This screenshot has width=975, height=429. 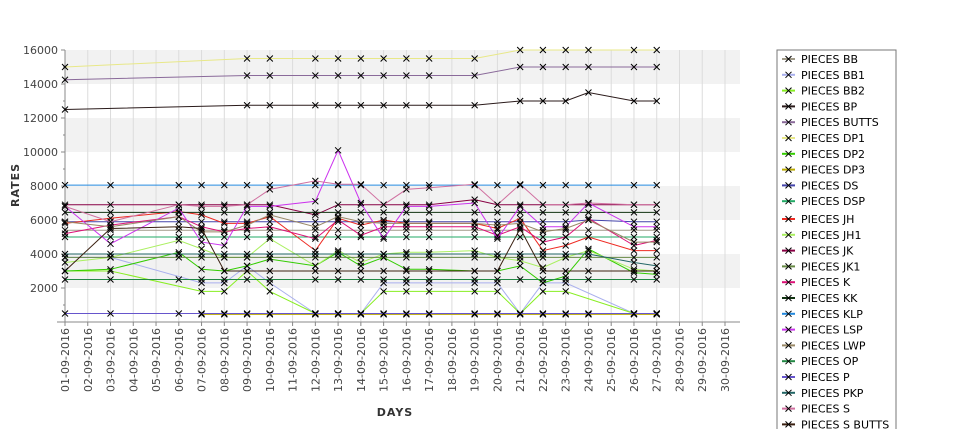 What do you see at coordinates (543, 360) in the screenshot?
I see `x-tick-label: 22-09-2016` at bounding box center [543, 360].